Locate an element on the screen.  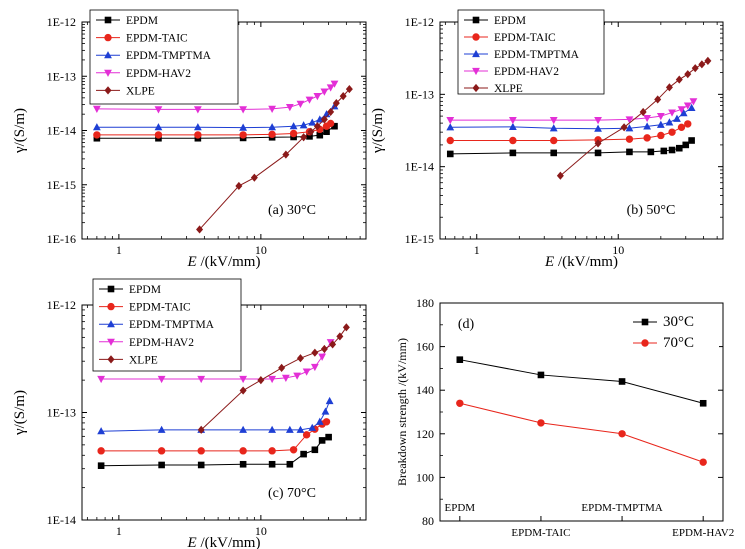
series-line-epdm is located at coordinates (215, 451).